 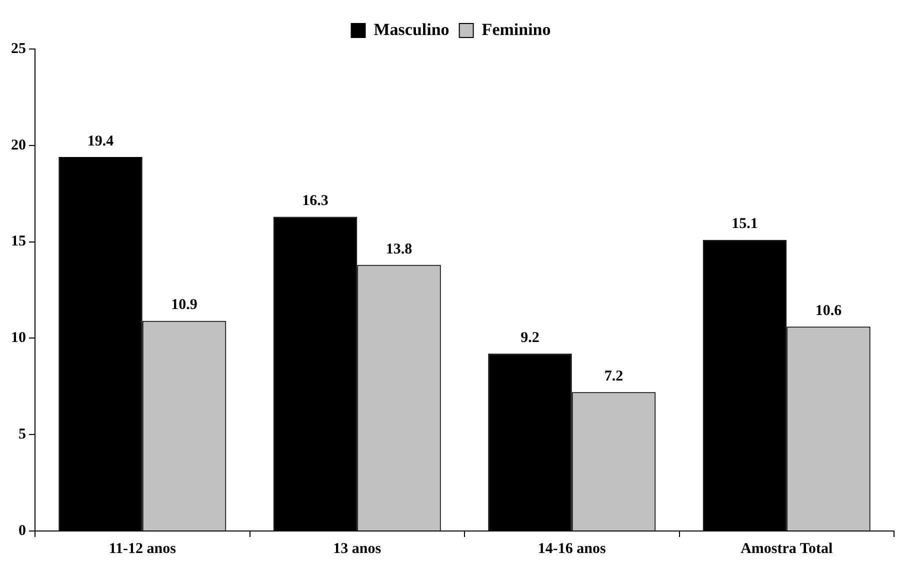 I want to click on y-tick-label: 0, so click(x=22, y=530).